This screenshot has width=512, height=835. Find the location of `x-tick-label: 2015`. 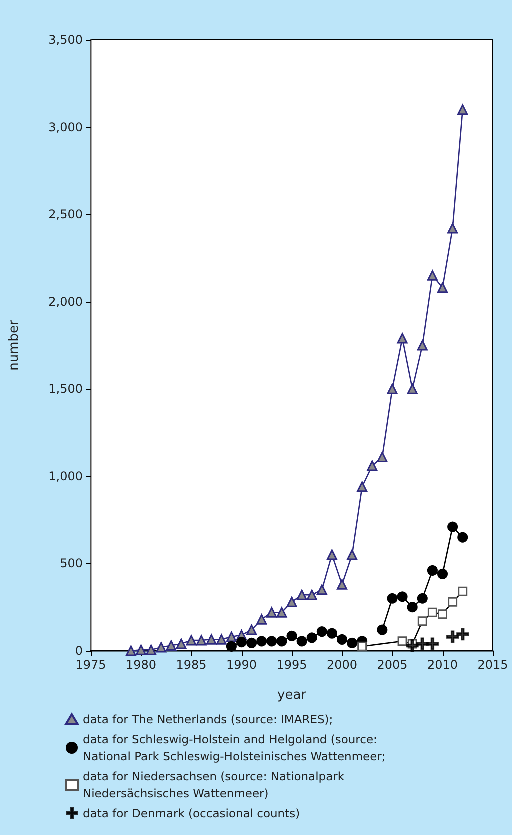

x-tick-label: 2015 is located at coordinates (493, 665).